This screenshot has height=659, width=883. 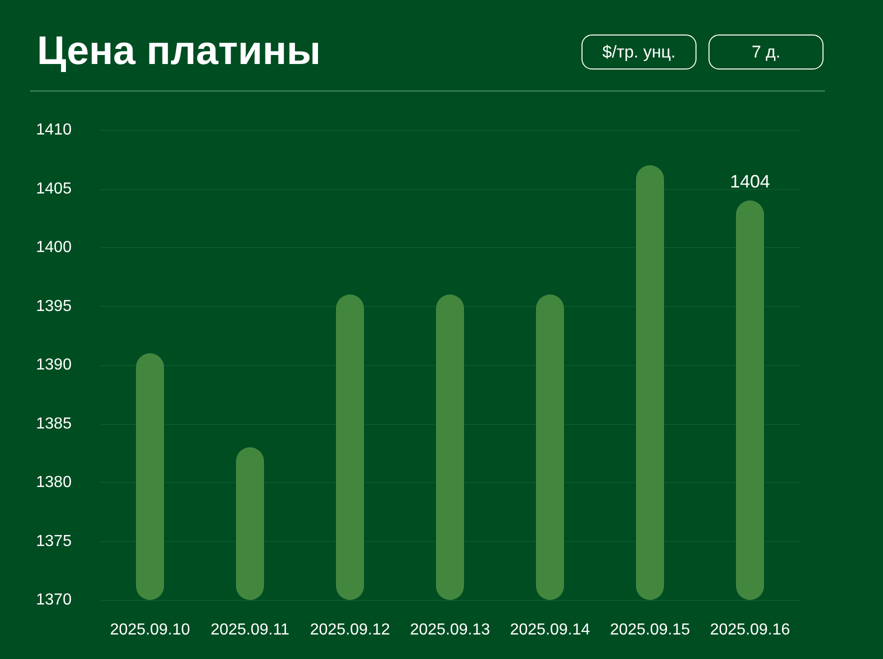 What do you see at coordinates (150, 630) in the screenshot?
I see `x-tick-label: 2025.09.10` at bounding box center [150, 630].